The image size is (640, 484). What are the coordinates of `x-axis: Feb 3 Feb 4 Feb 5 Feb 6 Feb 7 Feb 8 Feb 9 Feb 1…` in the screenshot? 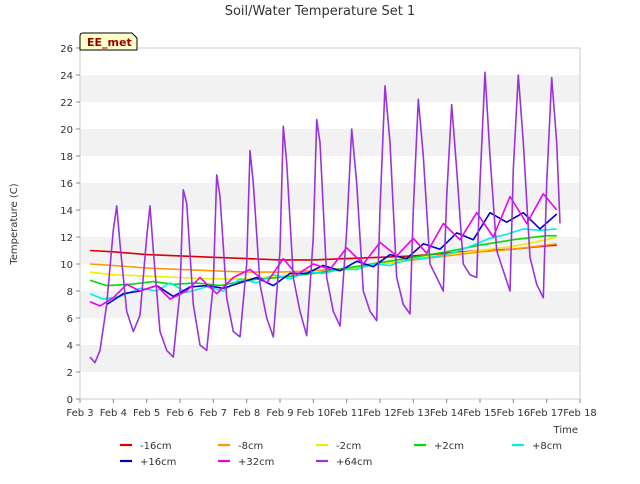 It's located at (331, 409).